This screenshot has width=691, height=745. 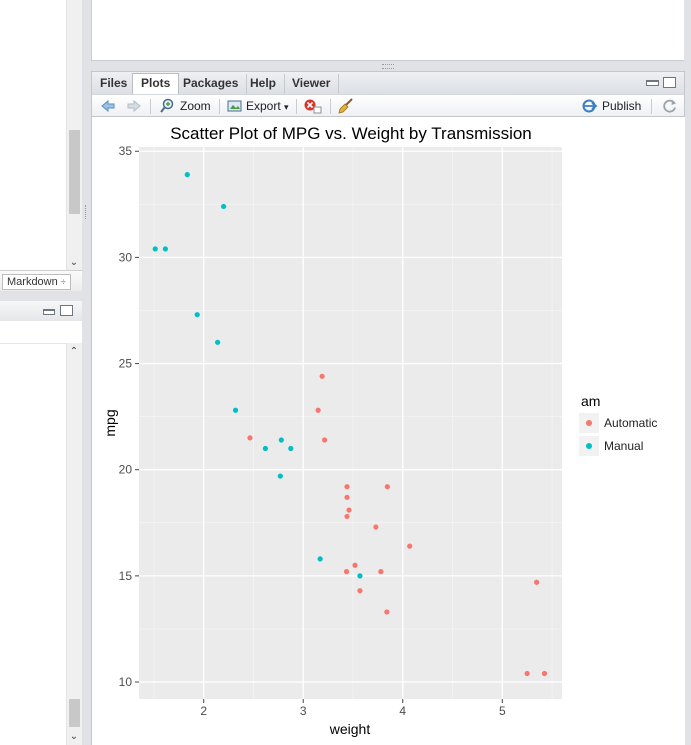 I want to click on tab-label: Viewer, so click(x=311, y=83).